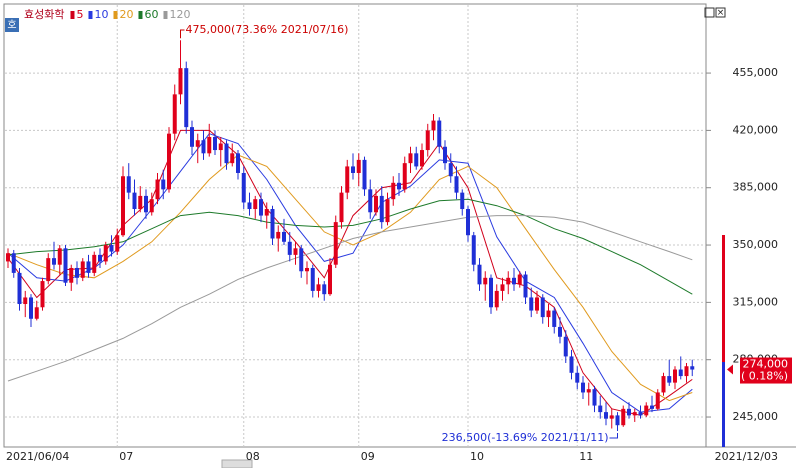 The width and height of the screenshot is (796, 468). Describe the element at coordinates (756, 129) in the screenshot. I see `y-tick-label: 420,000` at that location.